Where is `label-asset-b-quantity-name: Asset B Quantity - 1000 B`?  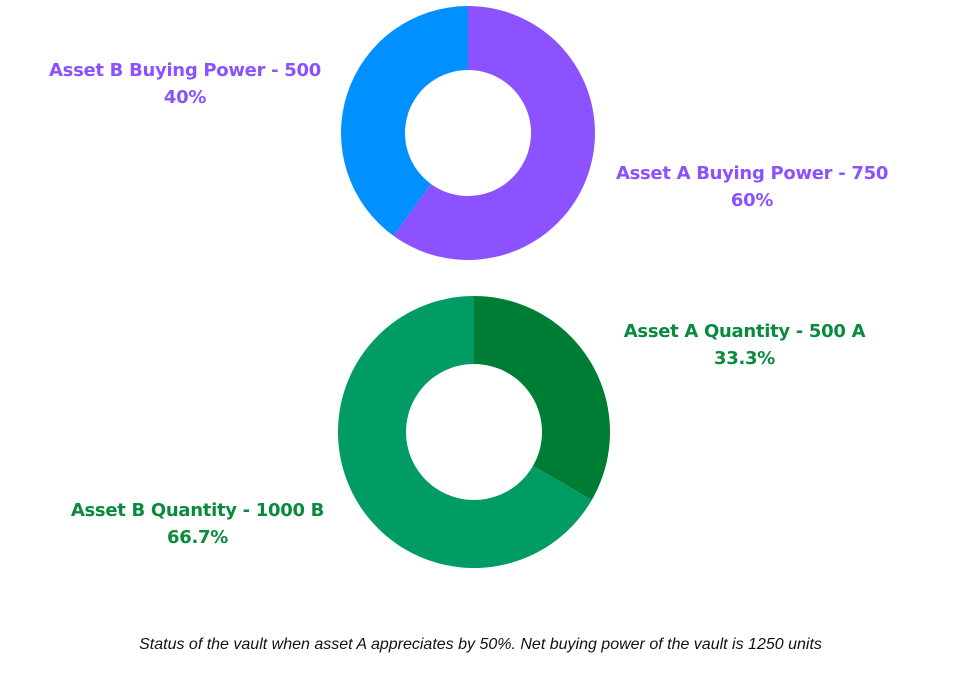
label-asset-b-quantity-name: Asset B Quantity - 1000 B is located at coordinates (197, 510).